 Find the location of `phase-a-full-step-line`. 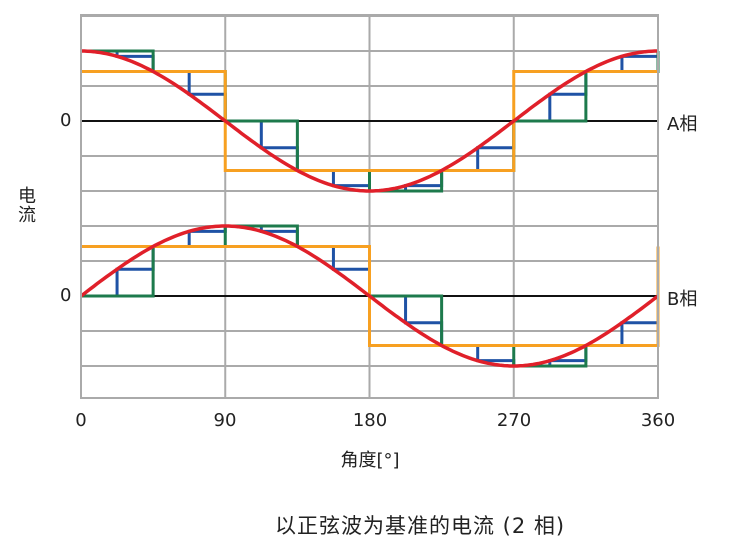

phase-a-full-step-line is located at coordinates (369, 121).